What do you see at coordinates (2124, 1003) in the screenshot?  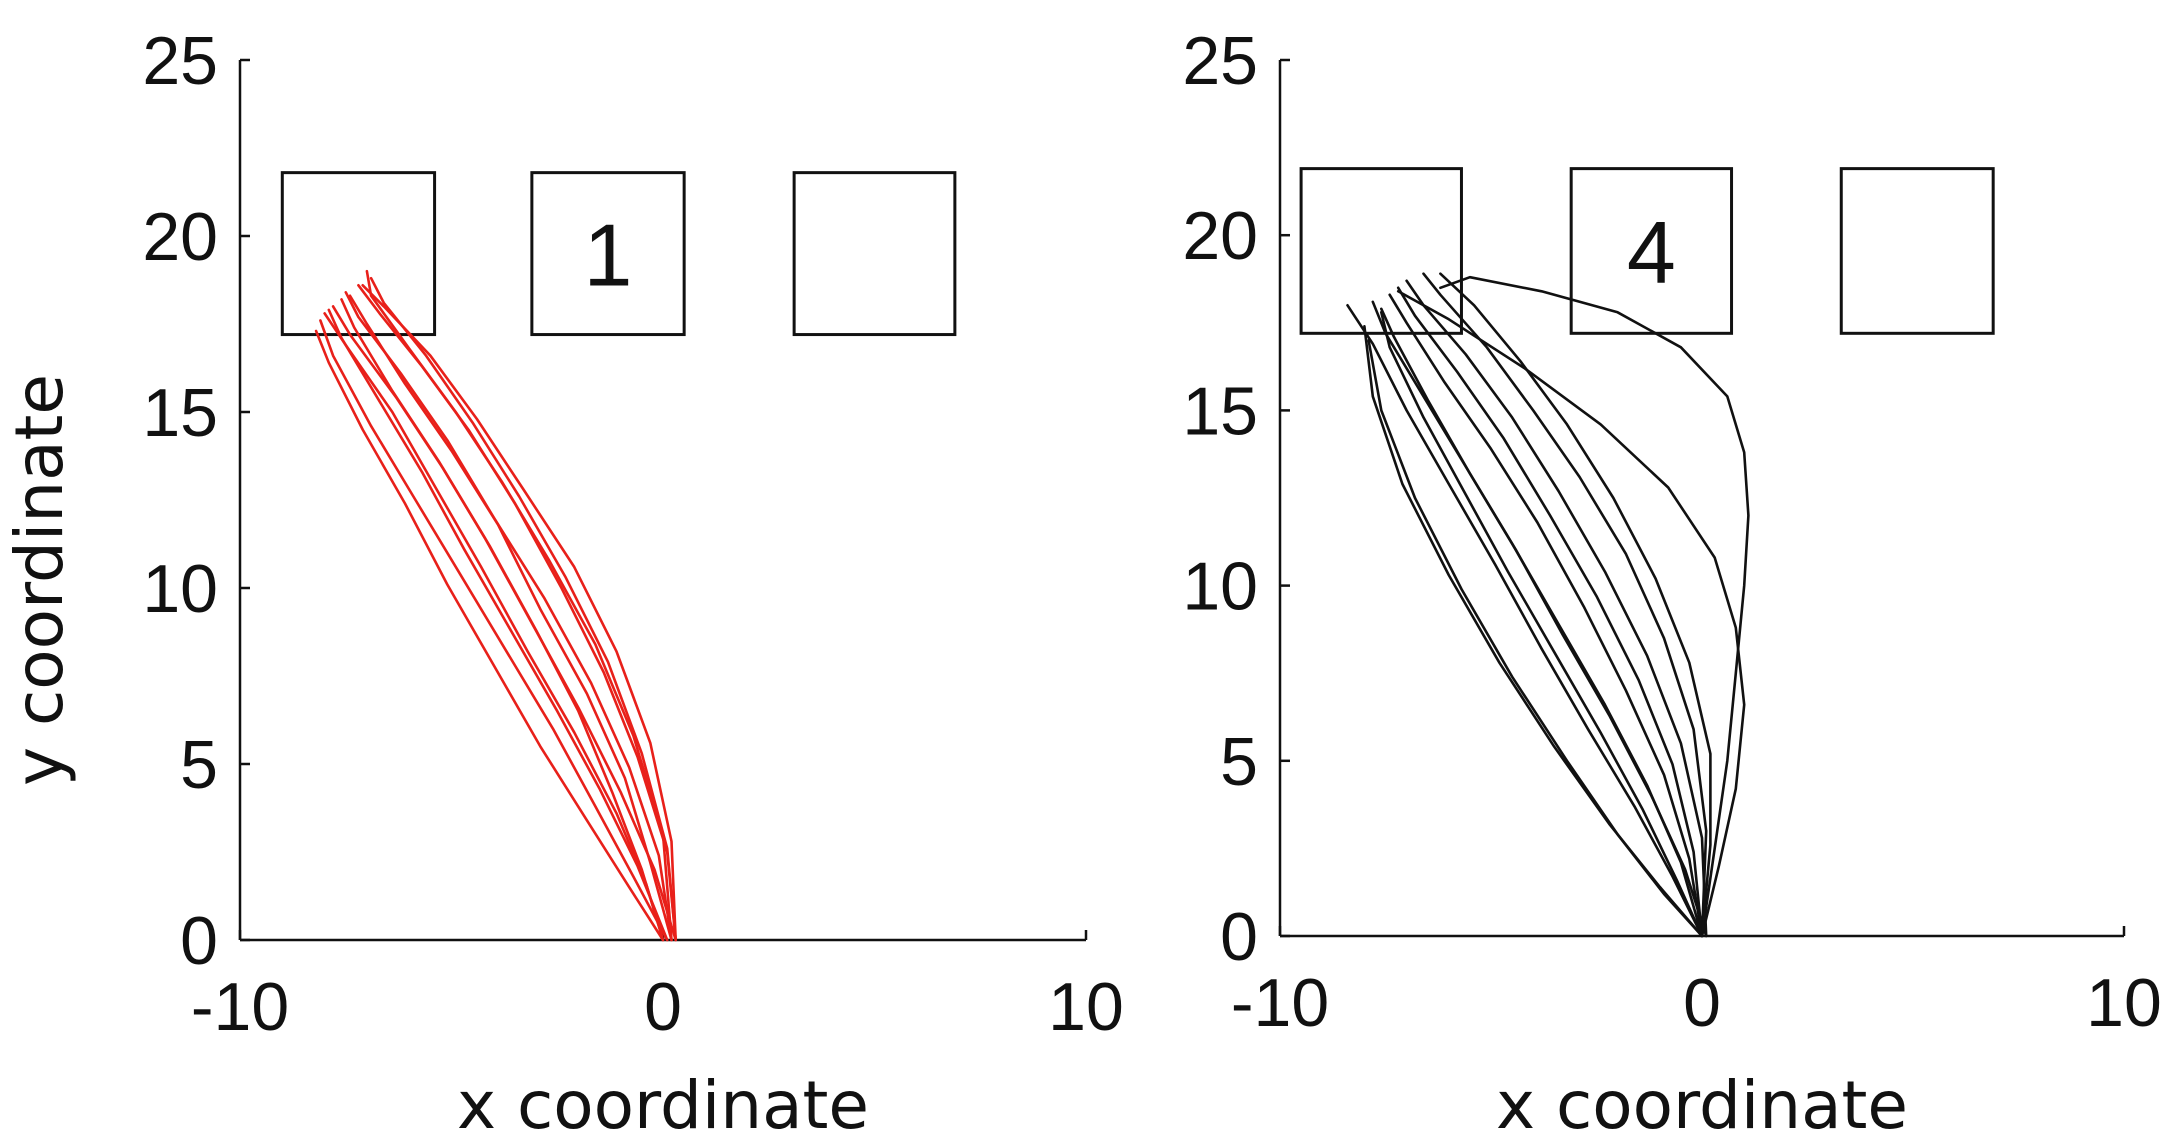 I see `right-x-tick-label: 10` at bounding box center [2124, 1003].